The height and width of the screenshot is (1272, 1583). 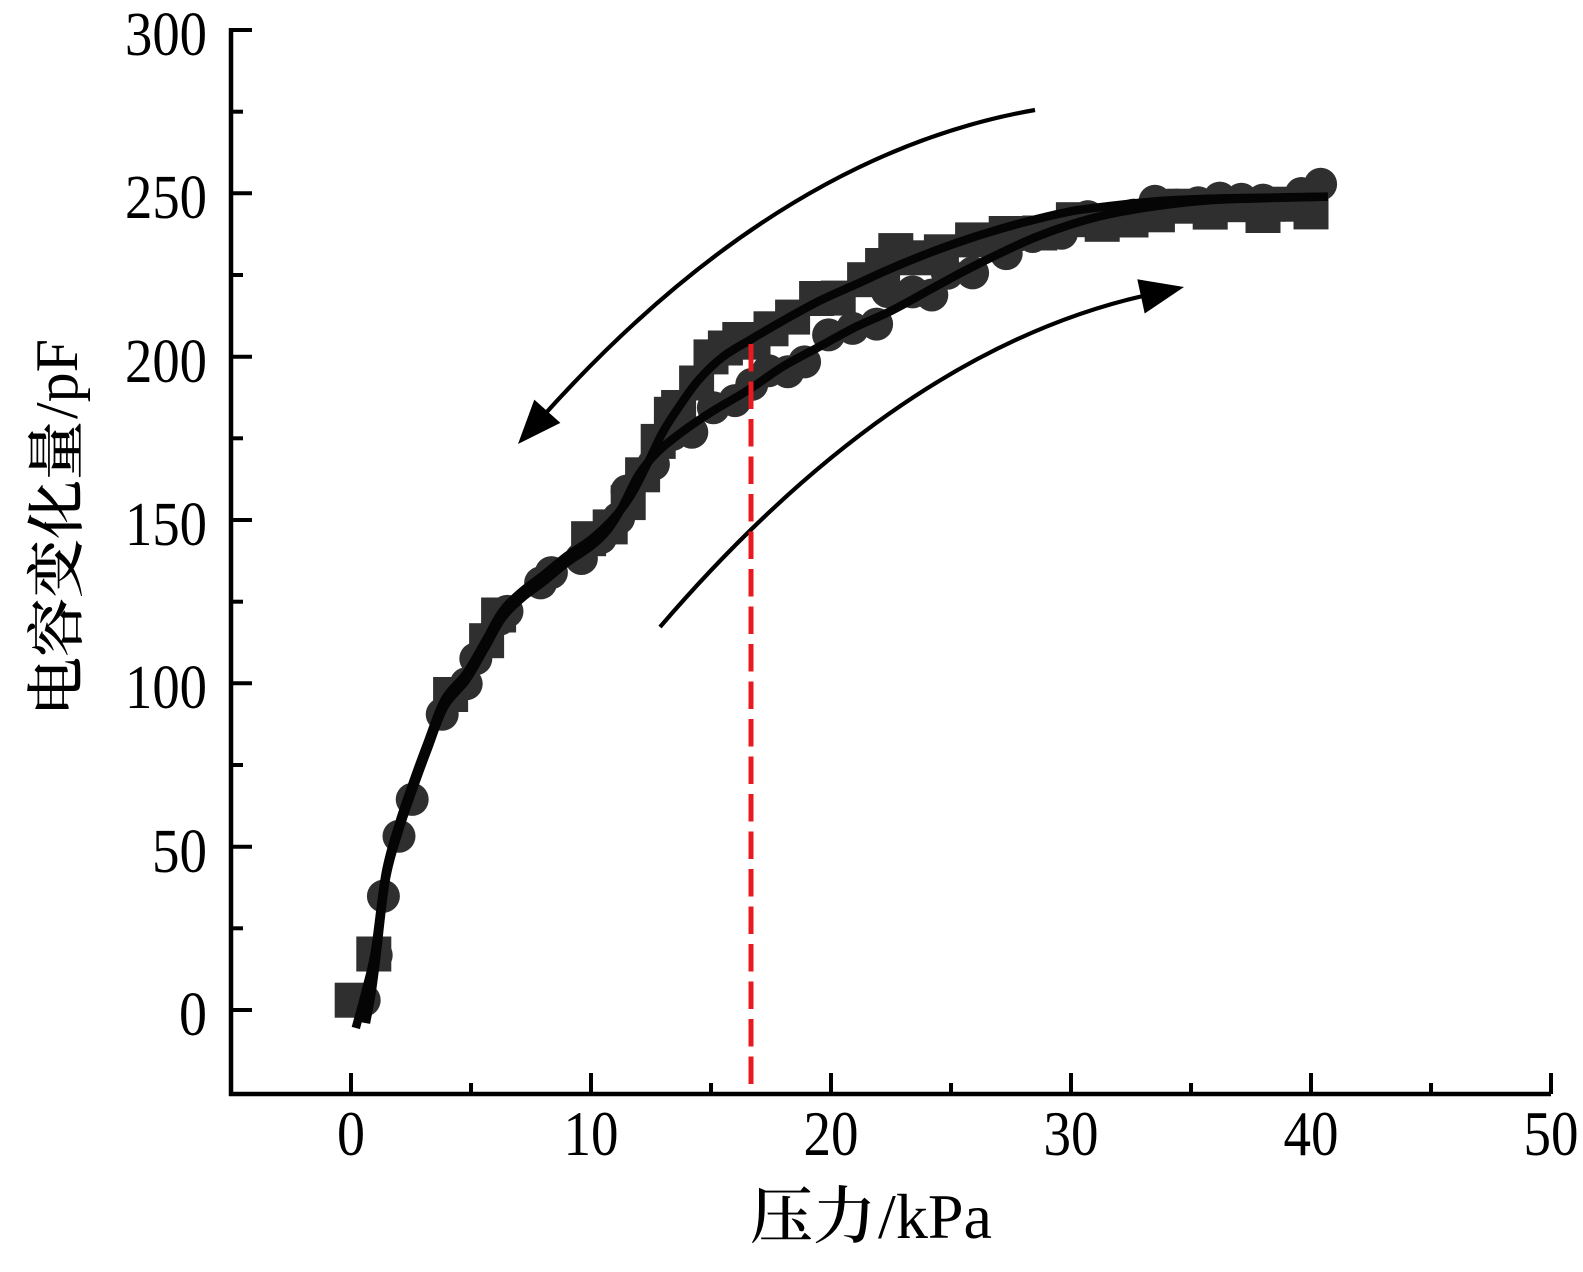 What do you see at coordinates (591, 1133) in the screenshot?
I see `svg-text: 10` at bounding box center [591, 1133].